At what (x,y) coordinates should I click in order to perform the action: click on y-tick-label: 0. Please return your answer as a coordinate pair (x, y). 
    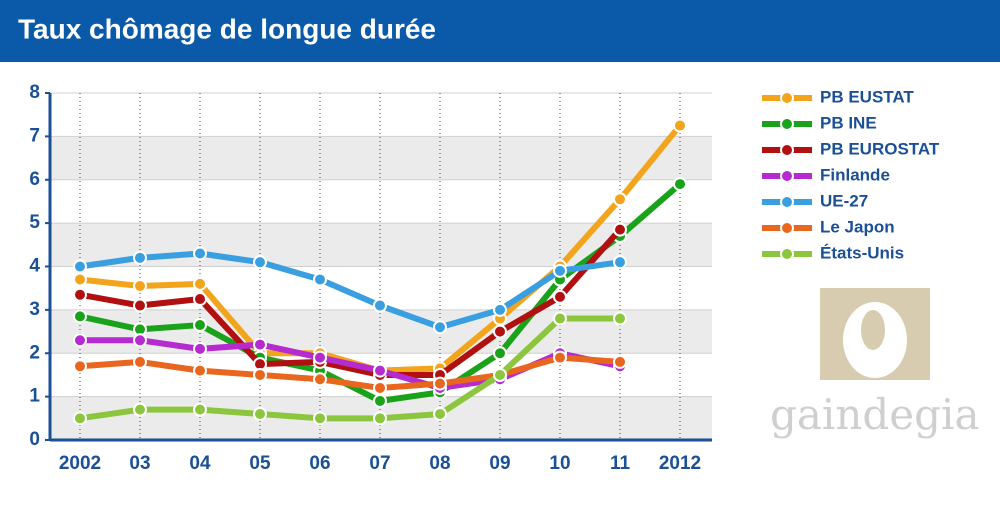
    Looking at the image, I should click on (34, 439).